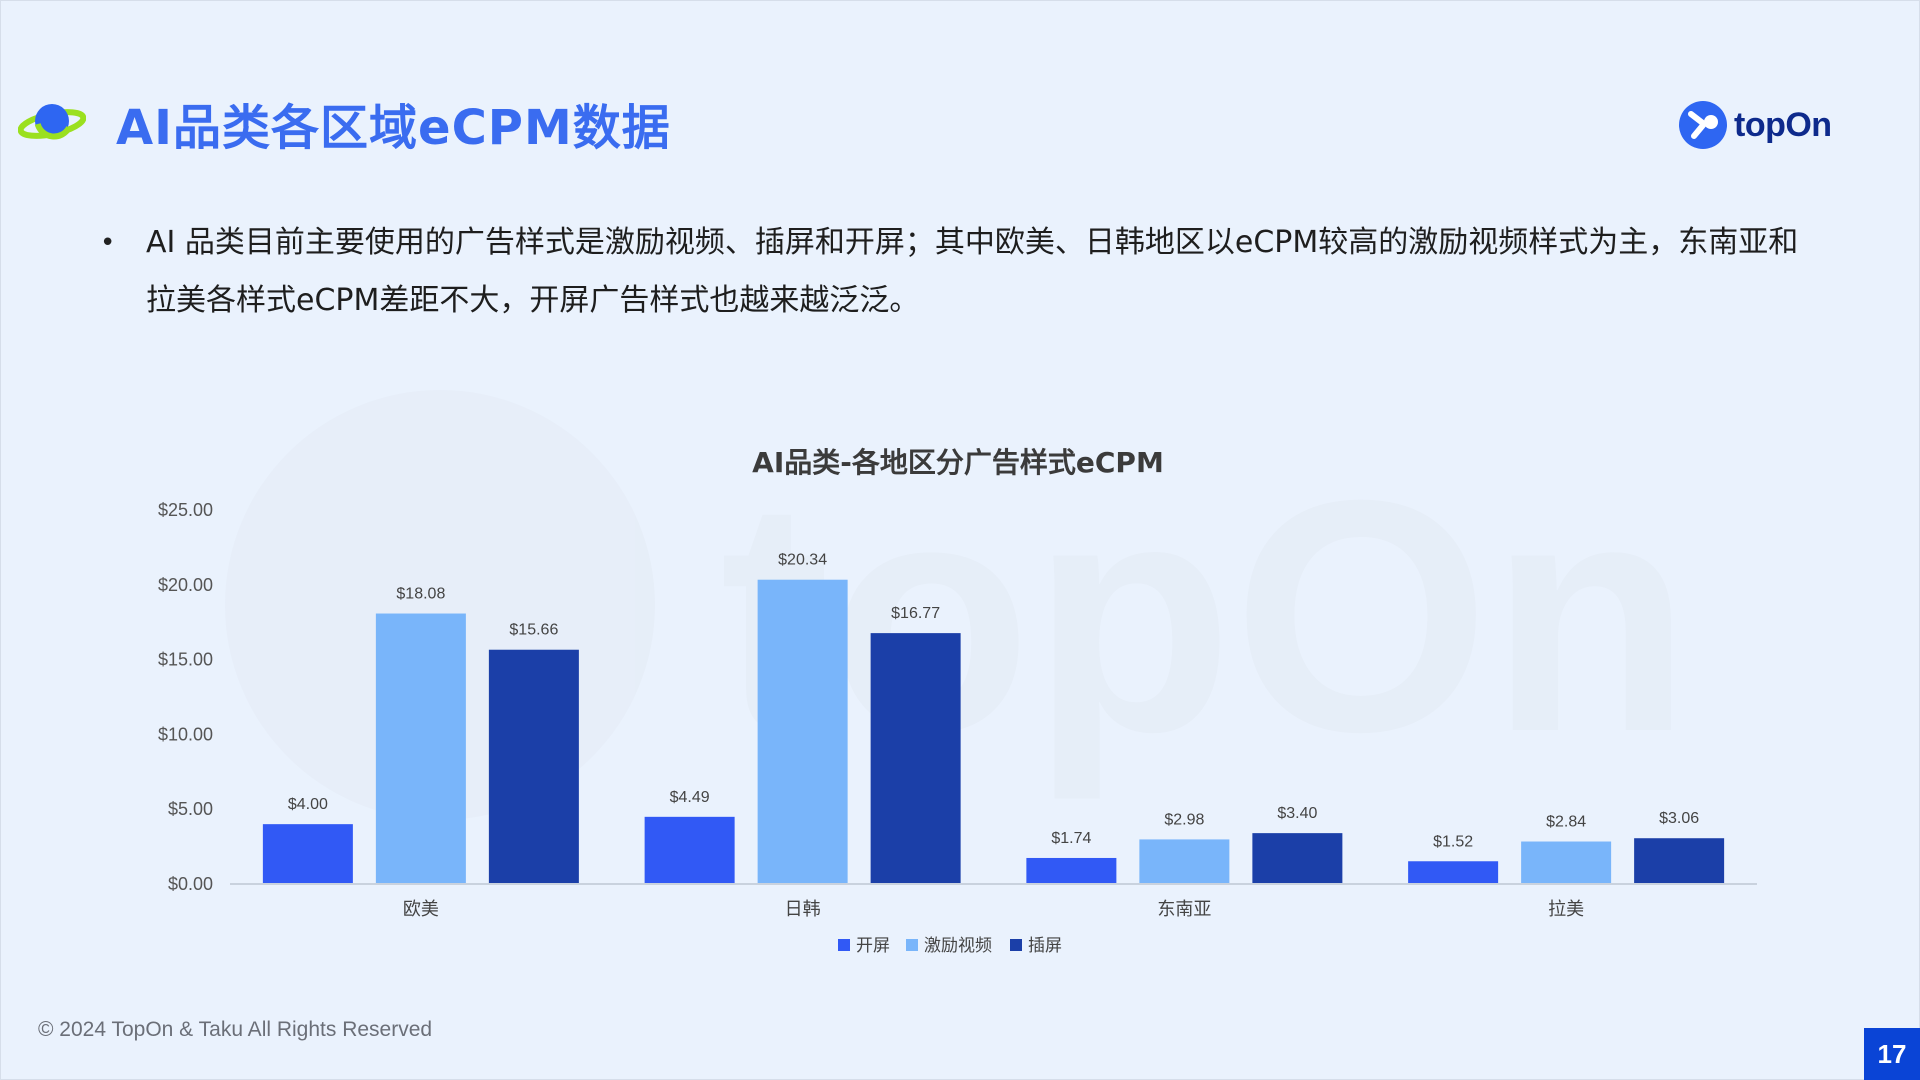 The height and width of the screenshot is (1080, 1920). Describe the element at coordinates (690, 797) in the screenshot. I see `bar-data-label: $4.49` at that location.